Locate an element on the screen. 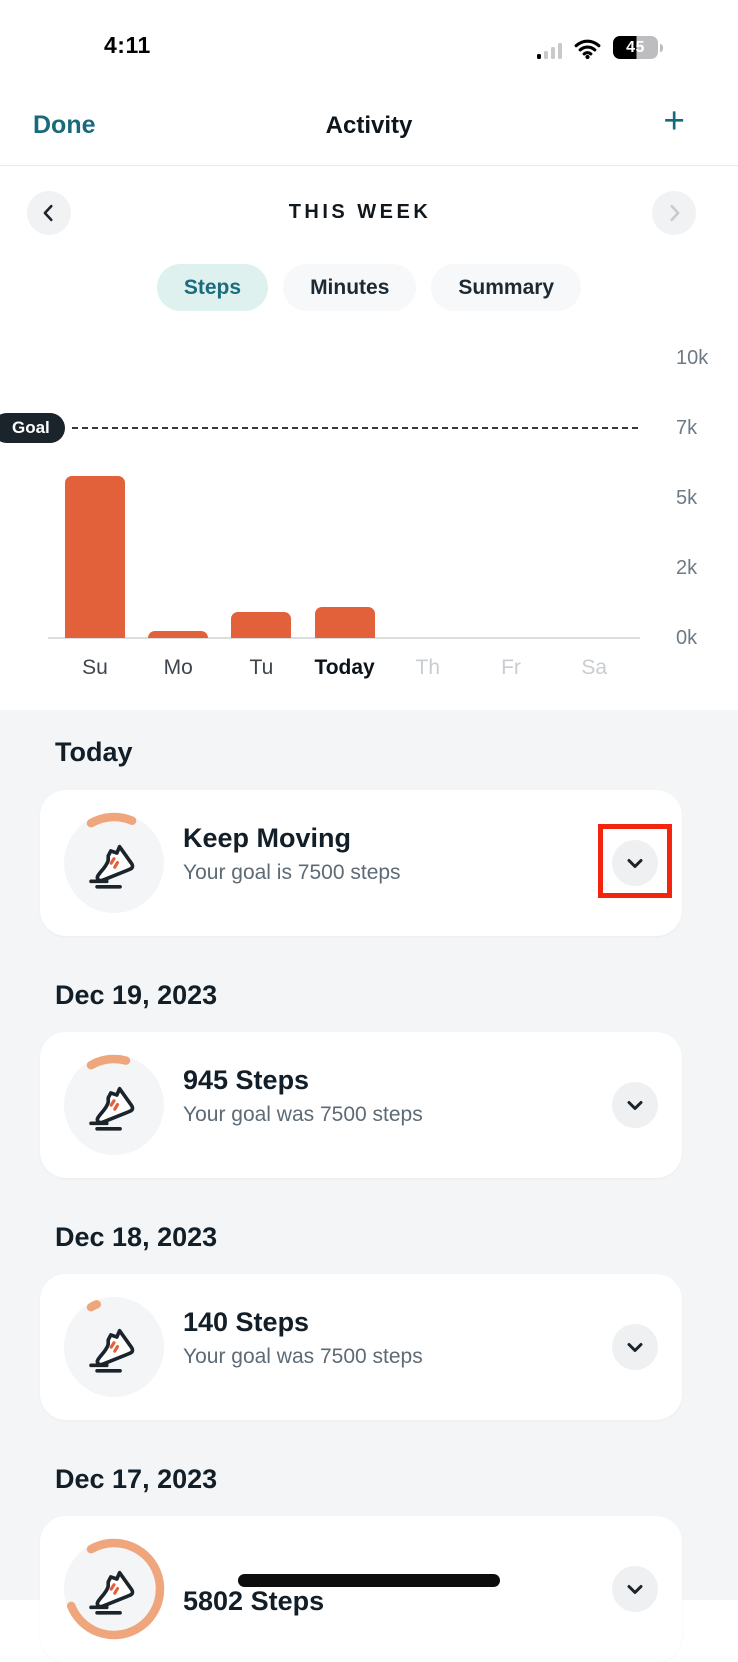 The height and width of the screenshot is (1662, 738). x-axis-label-su: Su is located at coordinates (95, 667).